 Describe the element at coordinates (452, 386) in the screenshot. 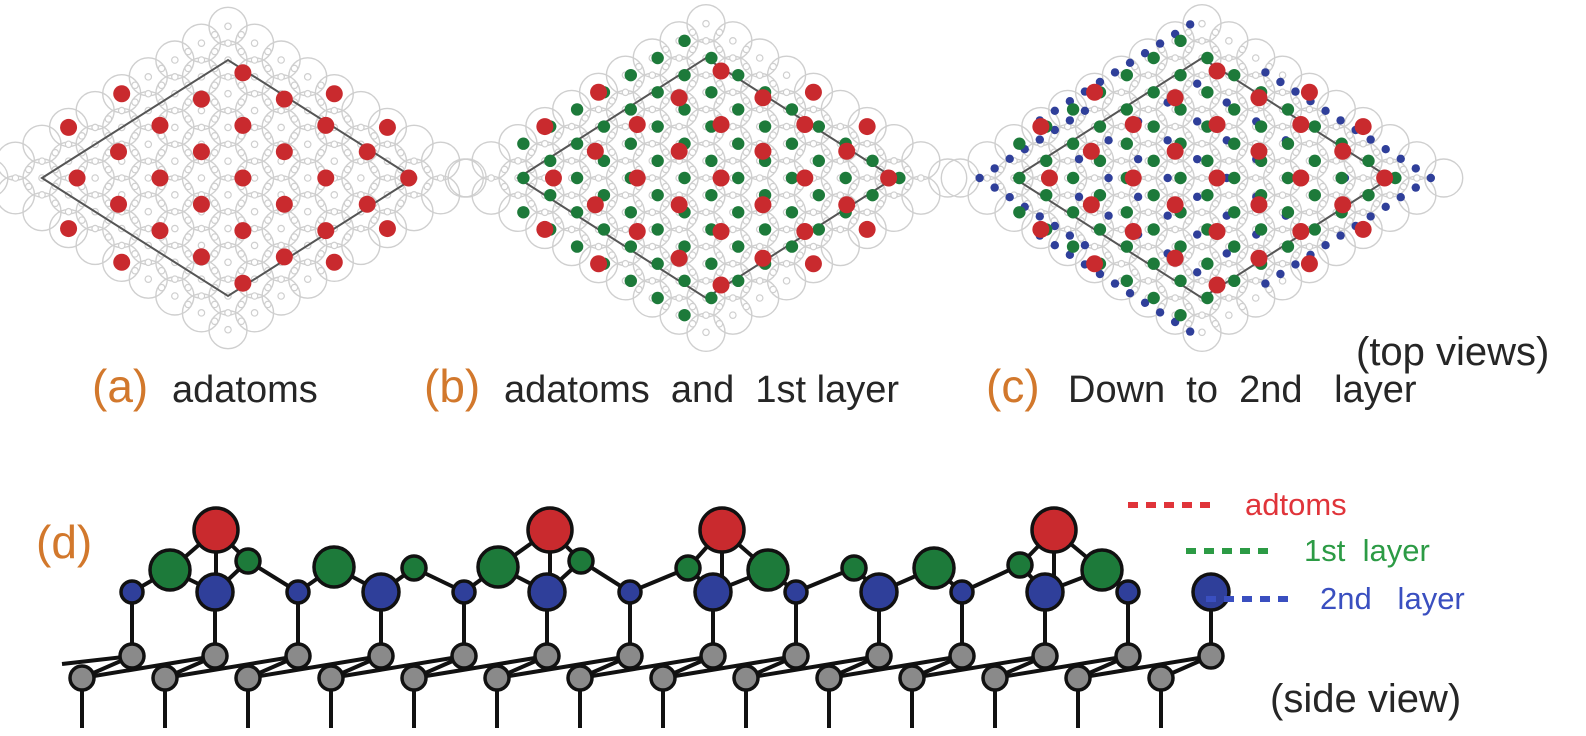

I see `panel-b-letter: (b)` at that location.